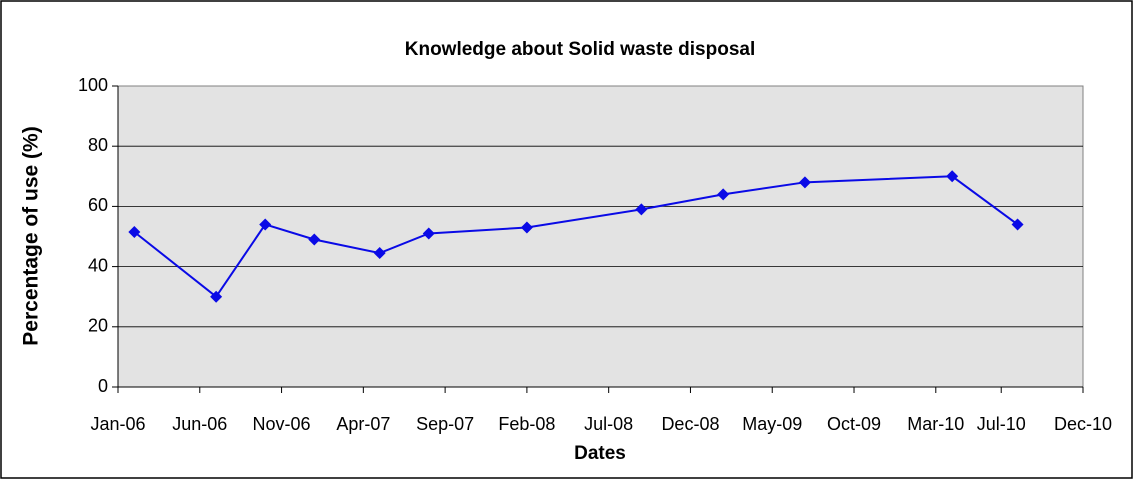  Describe the element at coordinates (608, 424) in the screenshot. I see `x-tick-label: Jul-08` at that location.